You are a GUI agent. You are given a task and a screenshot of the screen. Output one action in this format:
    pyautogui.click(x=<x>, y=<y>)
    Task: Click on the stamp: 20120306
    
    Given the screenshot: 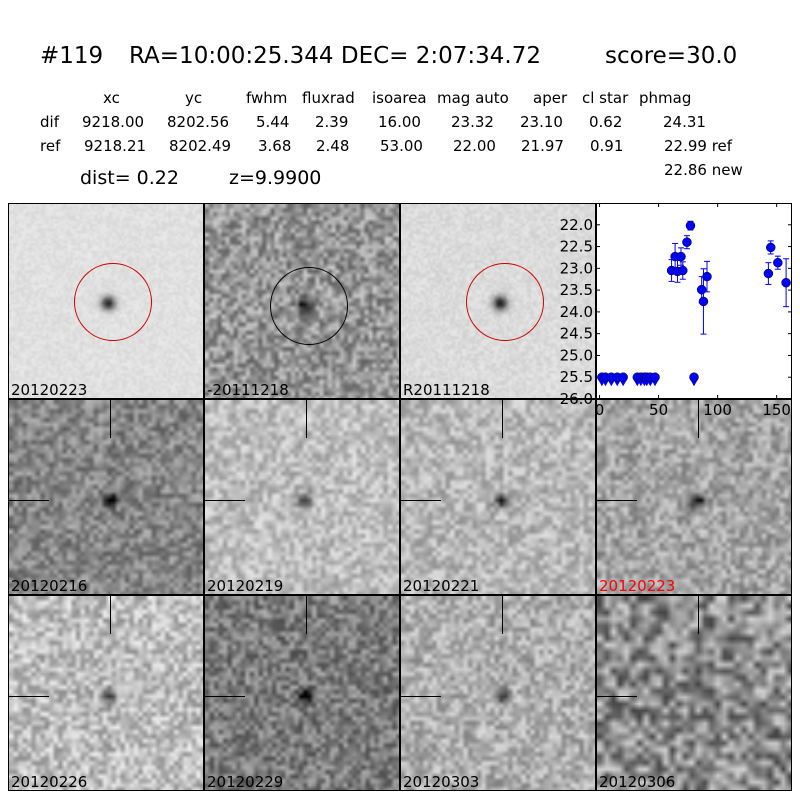 What is the action you would take?
    pyautogui.click(x=694, y=693)
    